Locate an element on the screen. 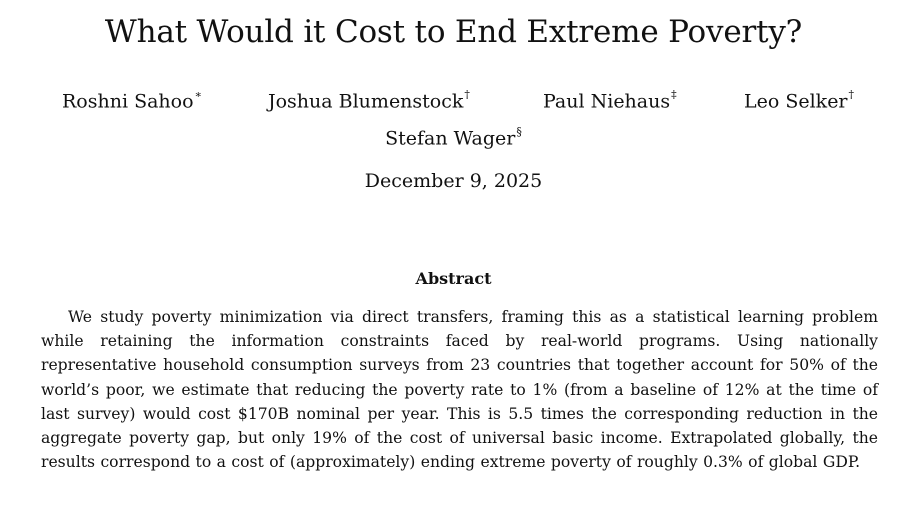 The width and height of the screenshot is (907, 522). author-niehaus: Paul Niehaus‡ is located at coordinates (610, 99).